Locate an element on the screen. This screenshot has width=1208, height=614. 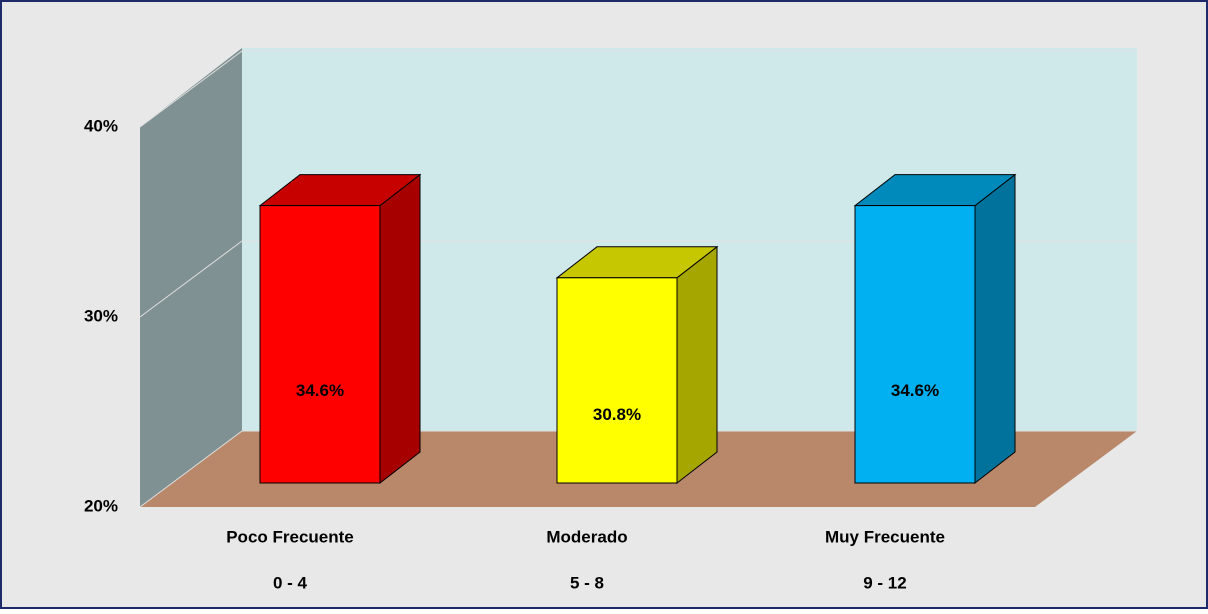
x-tick-label: Poco Frecuente is located at coordinates (290, 536).